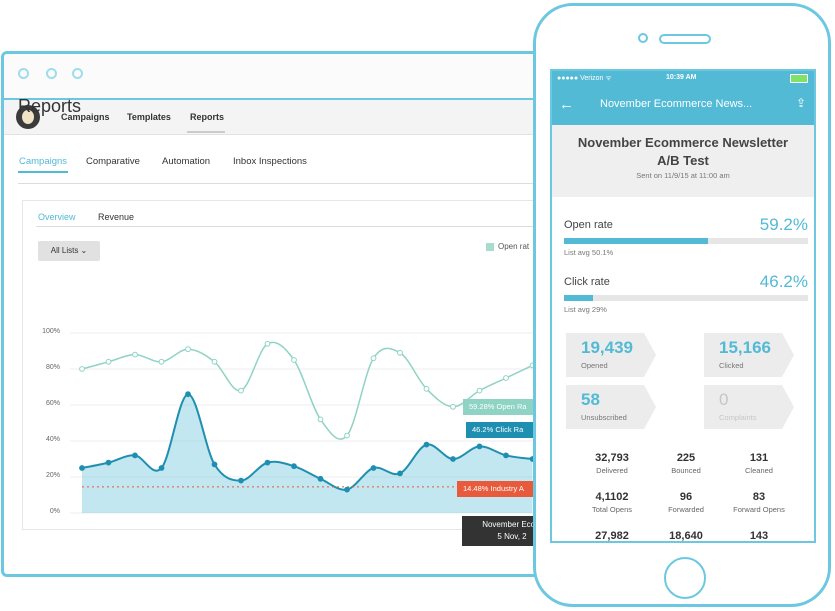  Describe the element at coordinates (686, 463) in the screenshot. I see `stat-bounced: 225 Bounced` at that location.